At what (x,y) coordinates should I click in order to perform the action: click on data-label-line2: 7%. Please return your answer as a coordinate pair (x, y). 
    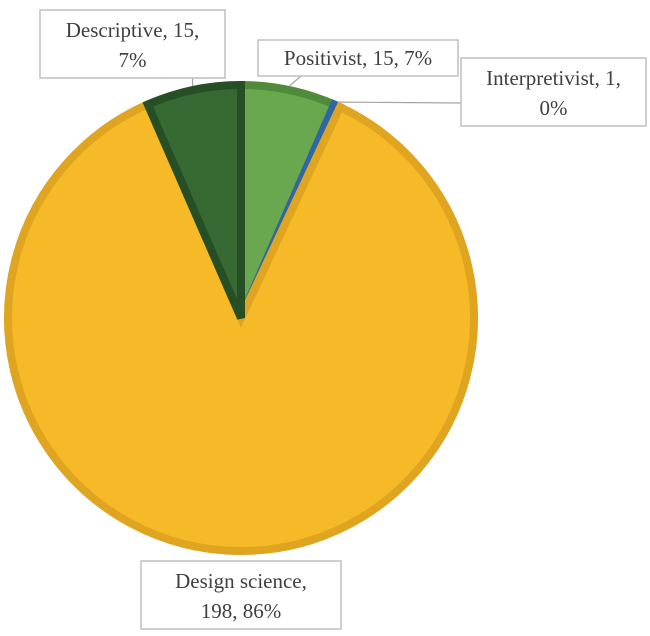
    Looking at the image, I should click on (133, 60).